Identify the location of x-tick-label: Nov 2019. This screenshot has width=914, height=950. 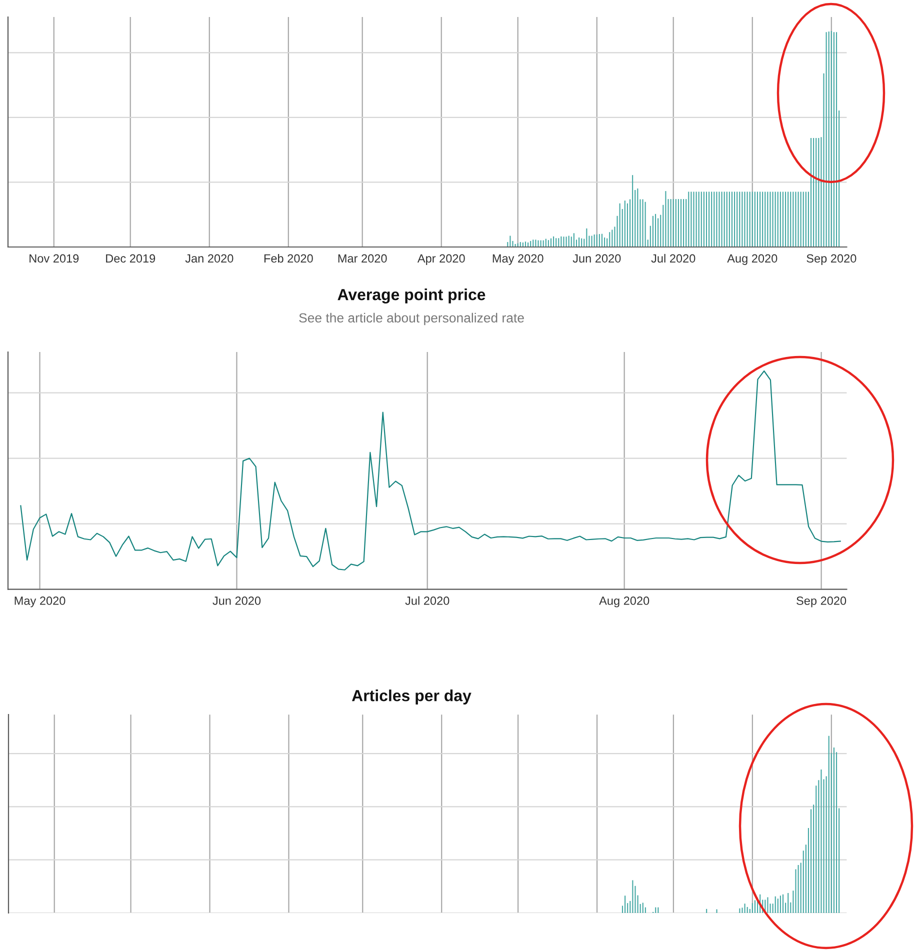
(54, 258).